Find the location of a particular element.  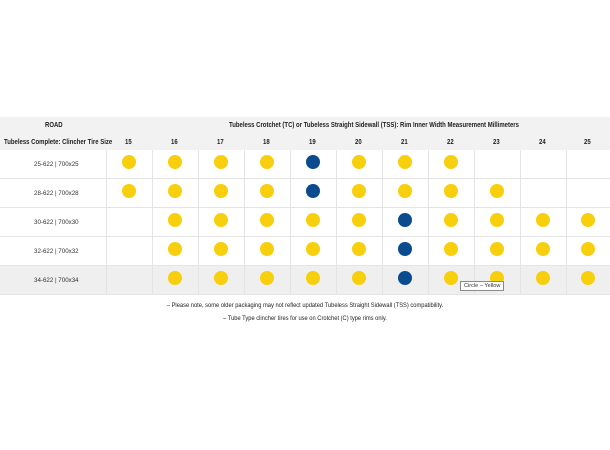

tire-size-label: 34-622 | 700x34 is located at coordinates (53, 280).